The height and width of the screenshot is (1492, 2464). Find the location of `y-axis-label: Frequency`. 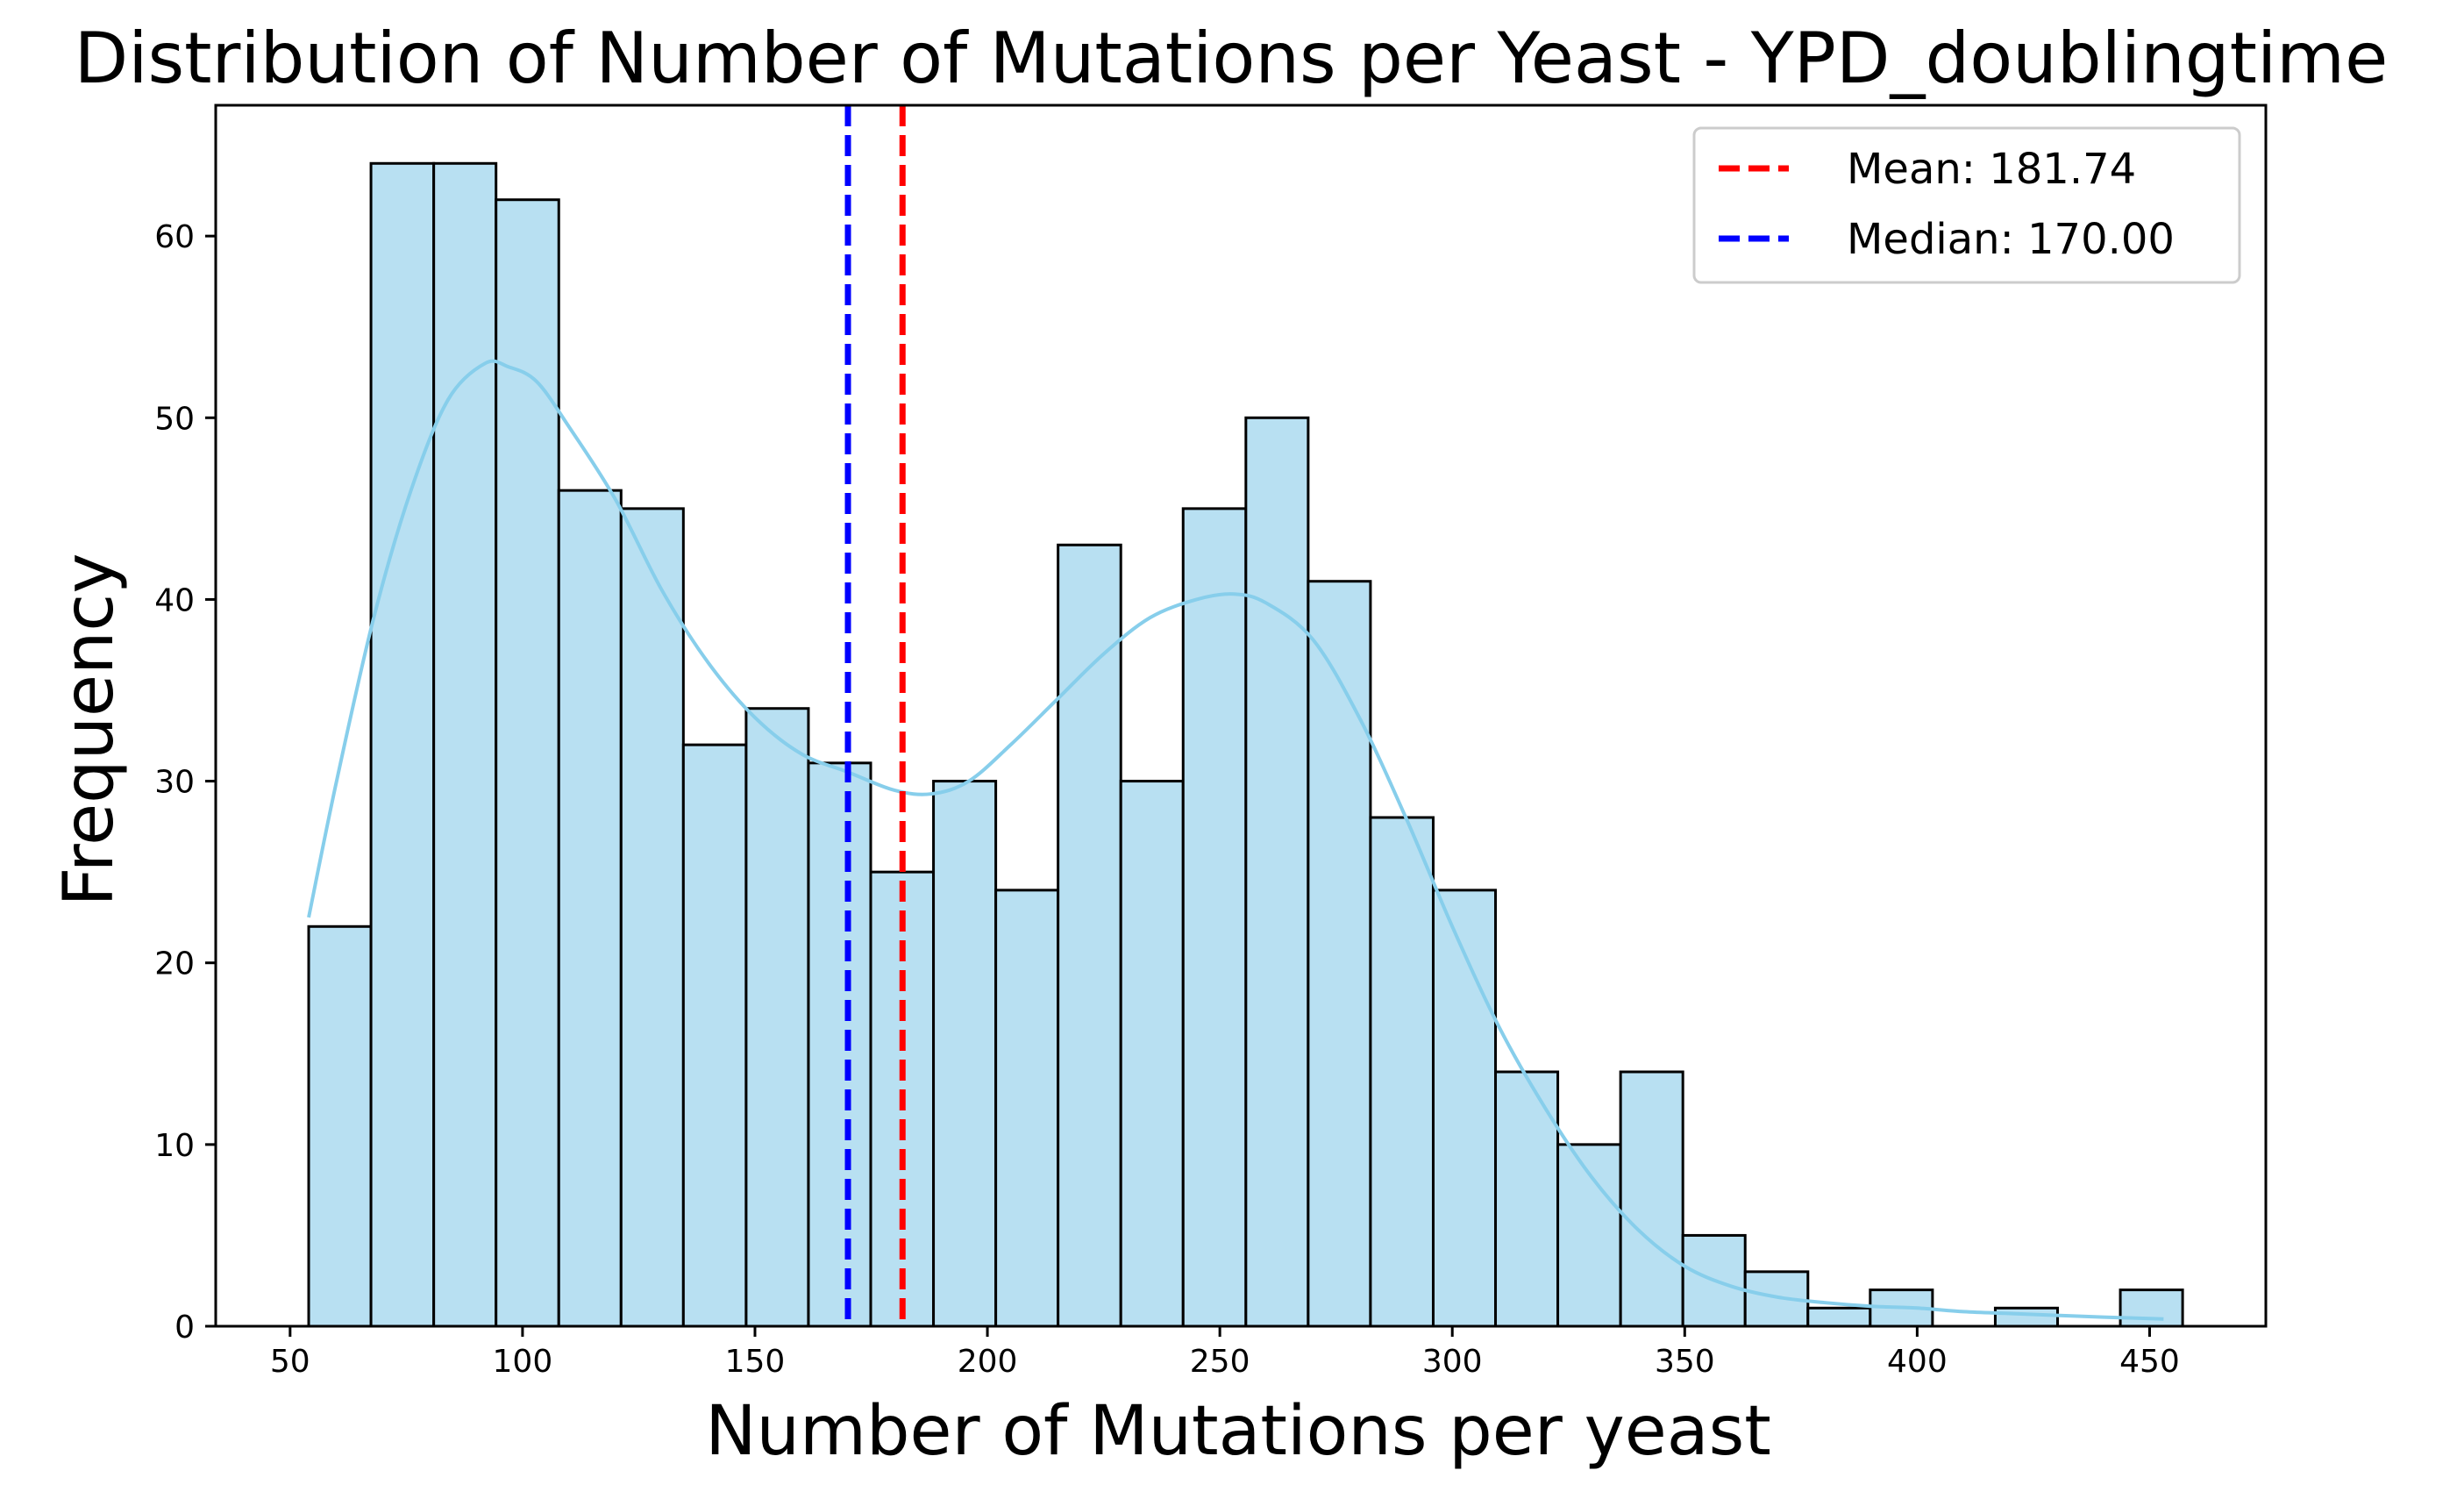

y-axis-label: Frequency is located at coordinates (90, 730).